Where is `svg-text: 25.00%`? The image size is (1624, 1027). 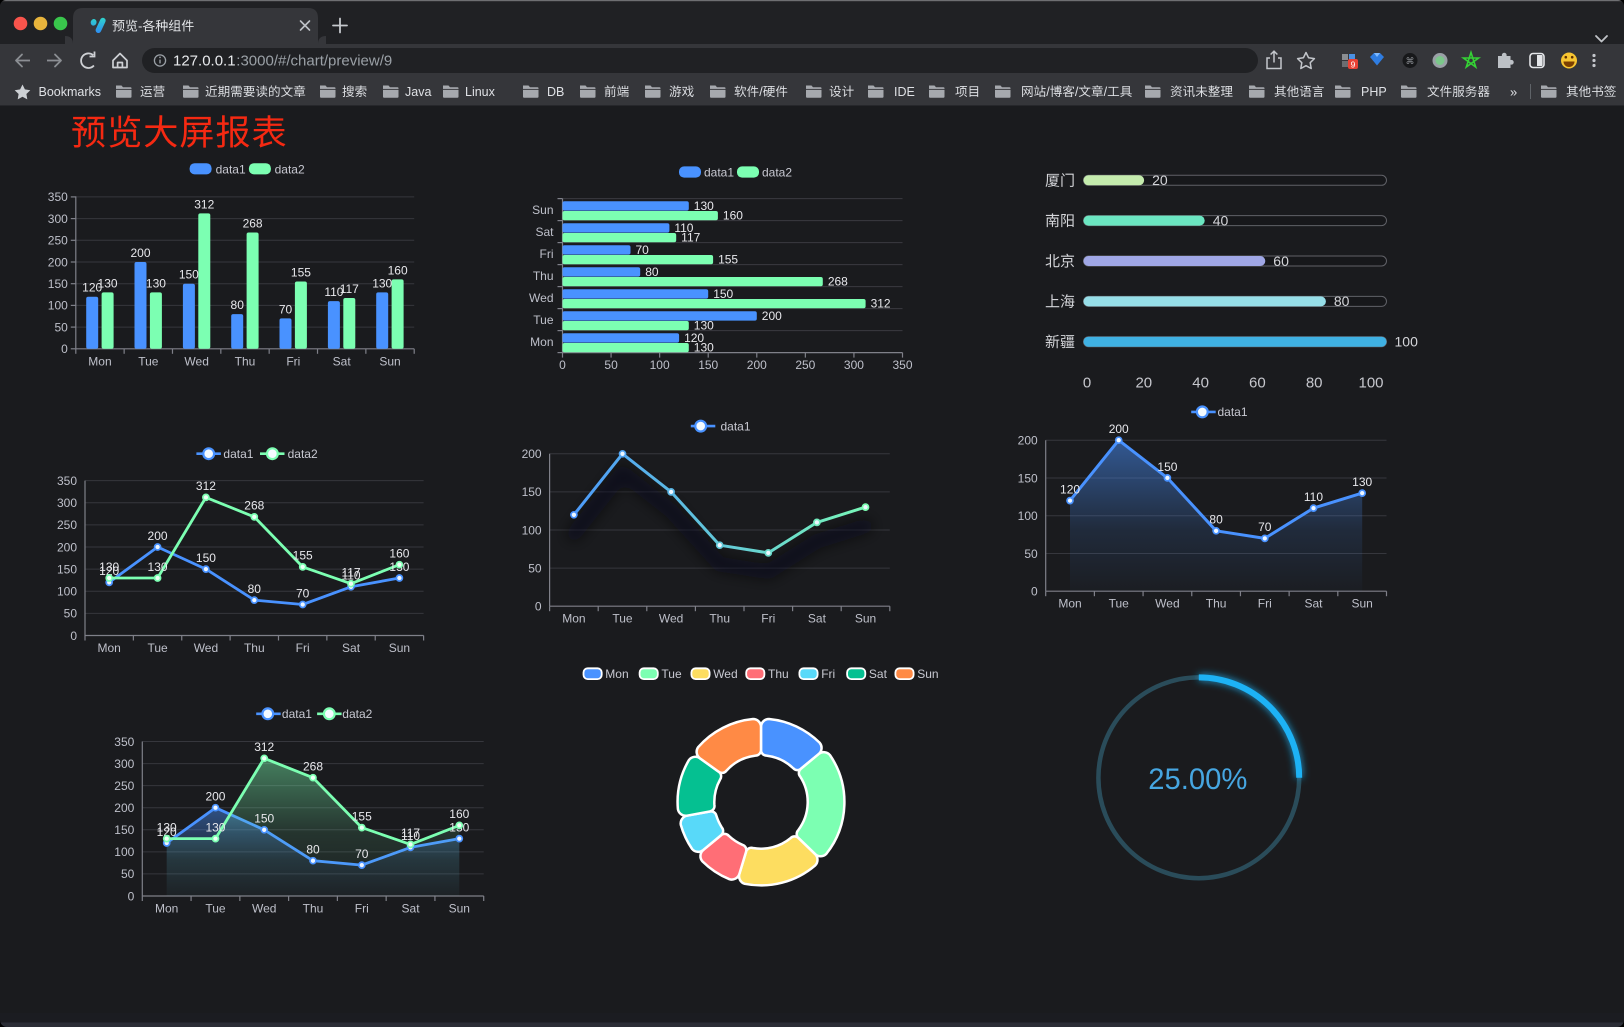 svg-text: 25.00% is located at coordinates (1197, 780).